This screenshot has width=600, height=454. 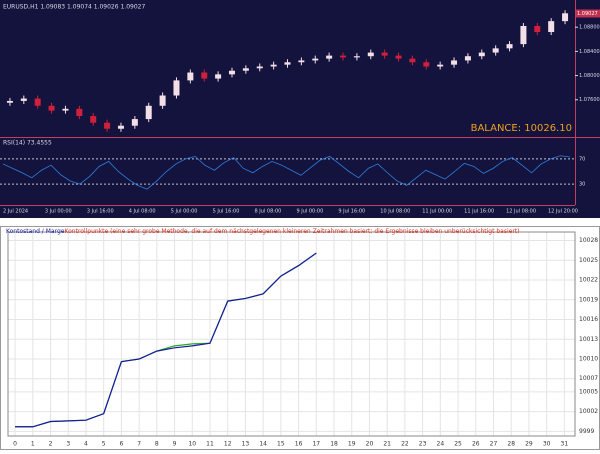 What do you see at coordinates (351, 212) in the screenshot?
I see `time-label: 9 Jul 16:00` at bounding box center [351, 212].